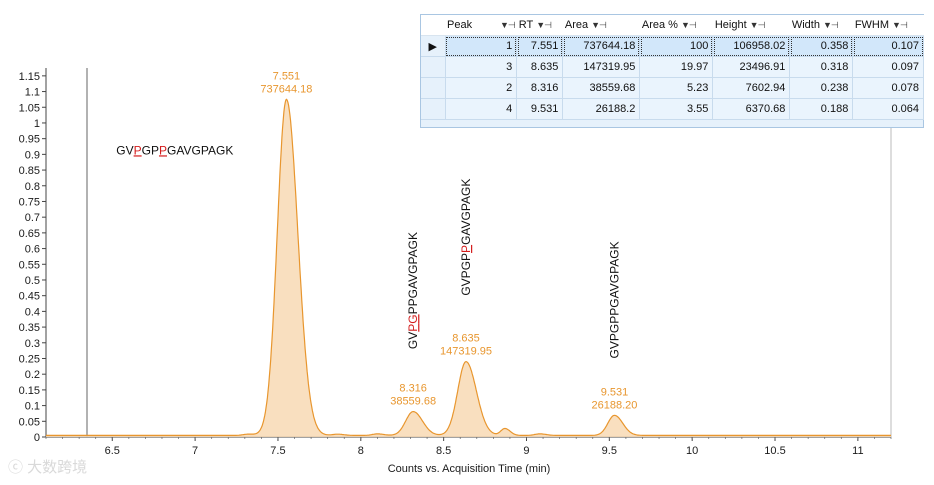 The image size is (934, 485). What do you see at coordinates (601, 109) in the screenshot?
I see `cell-area: 26188.2` at bounding box center [601, 109].